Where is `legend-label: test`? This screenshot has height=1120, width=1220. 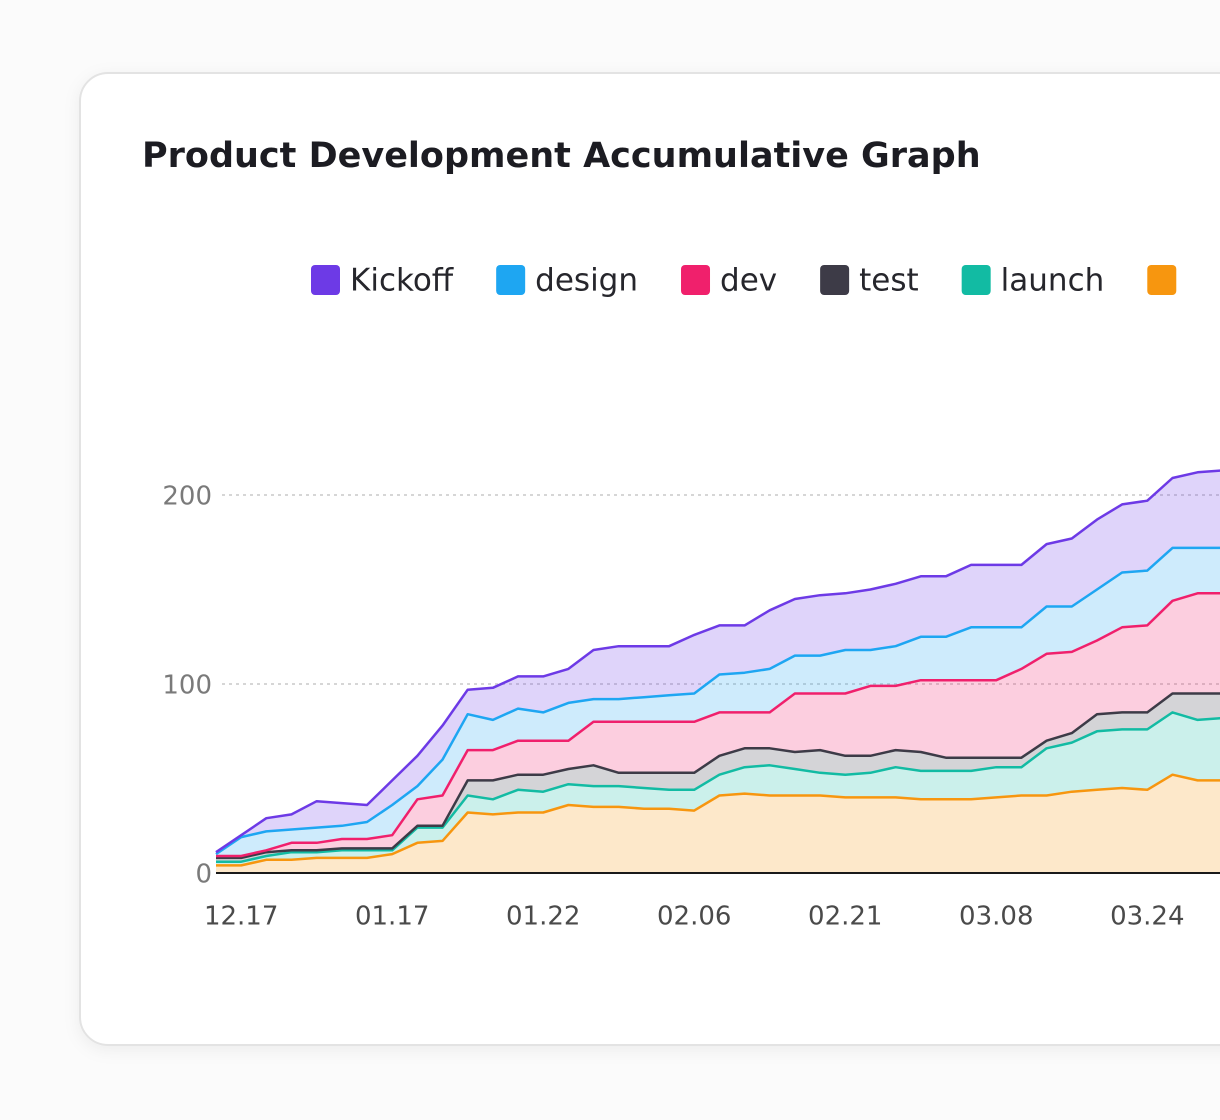
legend-label: test is located at coordinates (889, 281).